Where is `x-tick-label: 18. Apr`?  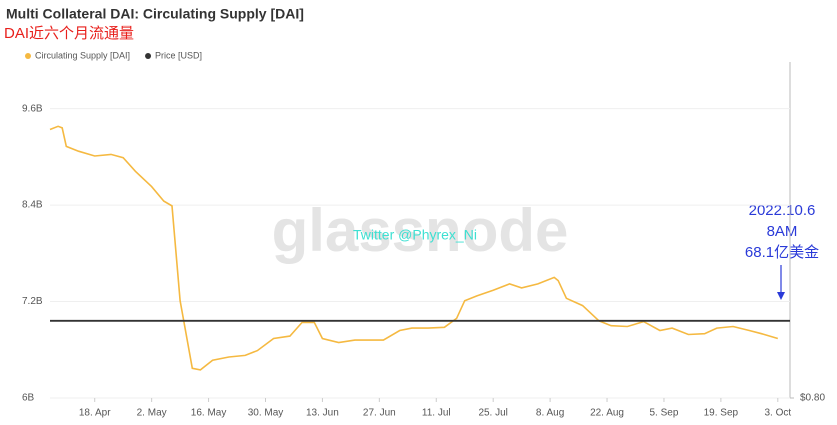 x-tick-label: 18. Apr is located at coordinates (95, 413).